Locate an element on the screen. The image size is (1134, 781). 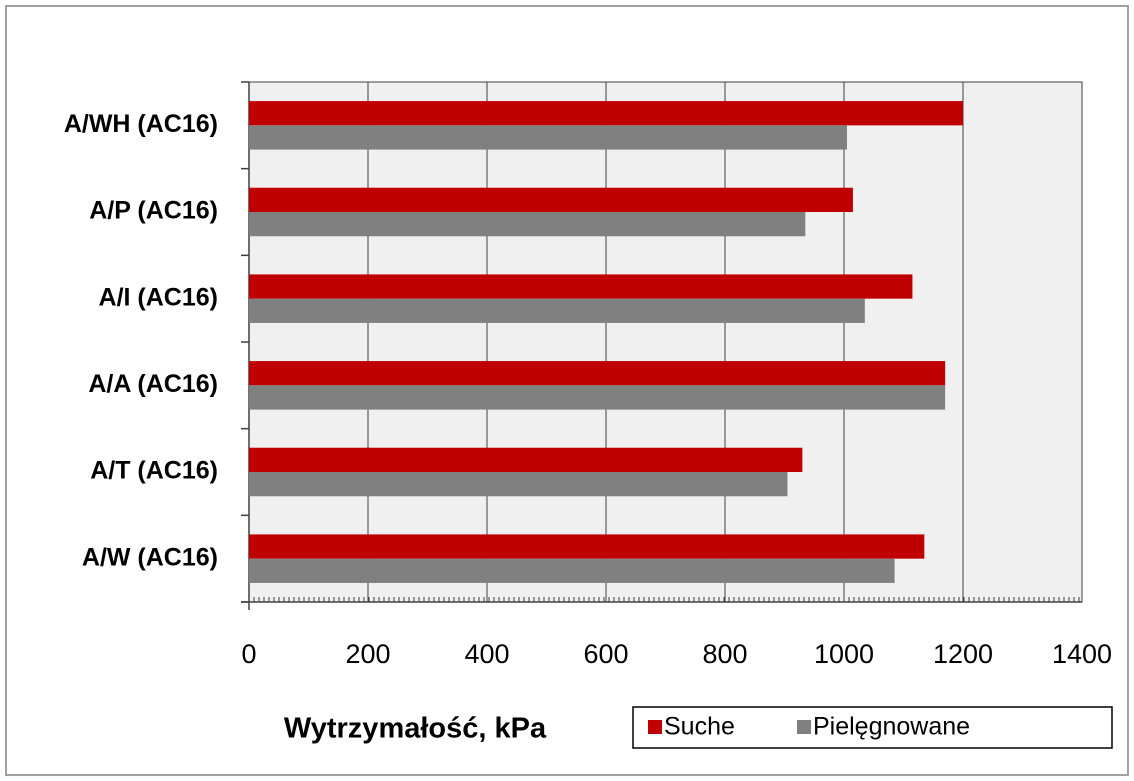
x-tick-label: 1200 is located at coordinates (963, 654).